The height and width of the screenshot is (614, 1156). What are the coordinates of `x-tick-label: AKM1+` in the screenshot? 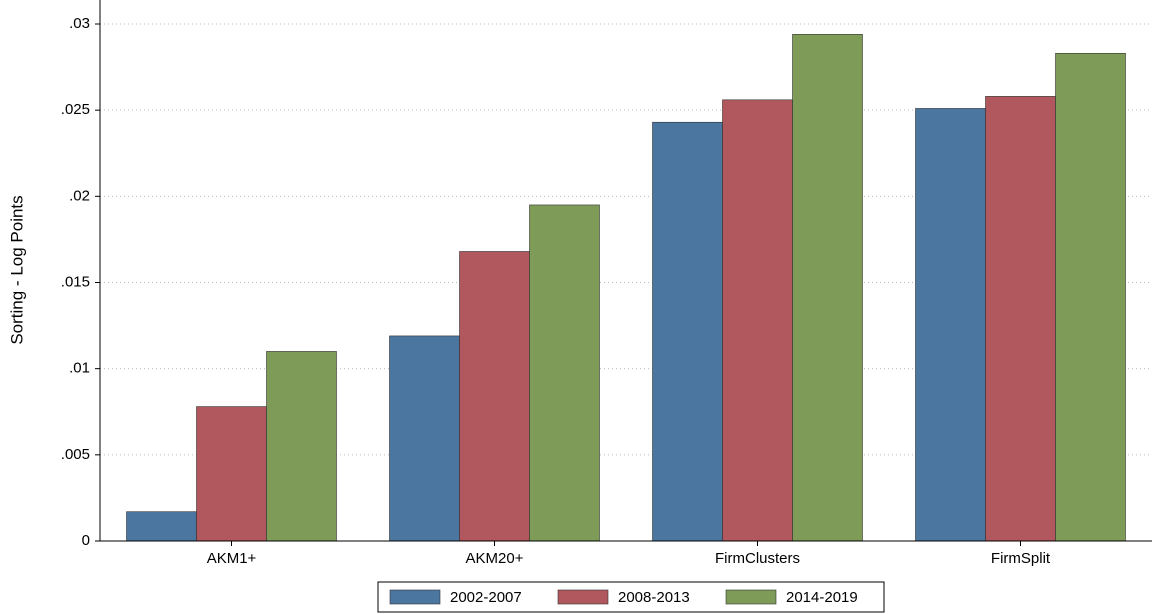 It's located at (232, 558).